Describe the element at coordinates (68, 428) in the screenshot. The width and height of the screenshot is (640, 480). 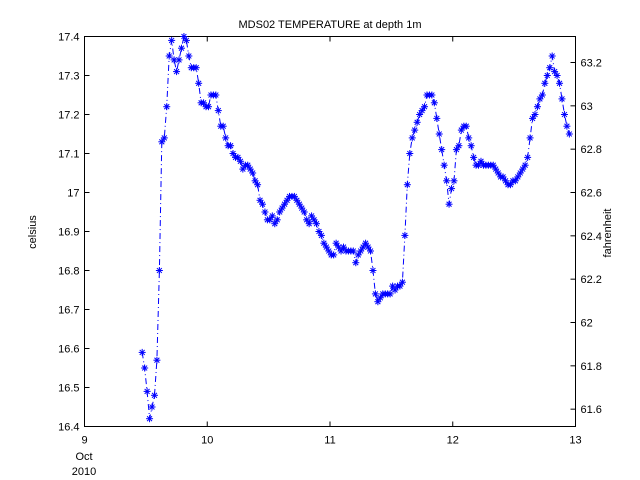
I see `y-tick-label: 16.4` at that location.